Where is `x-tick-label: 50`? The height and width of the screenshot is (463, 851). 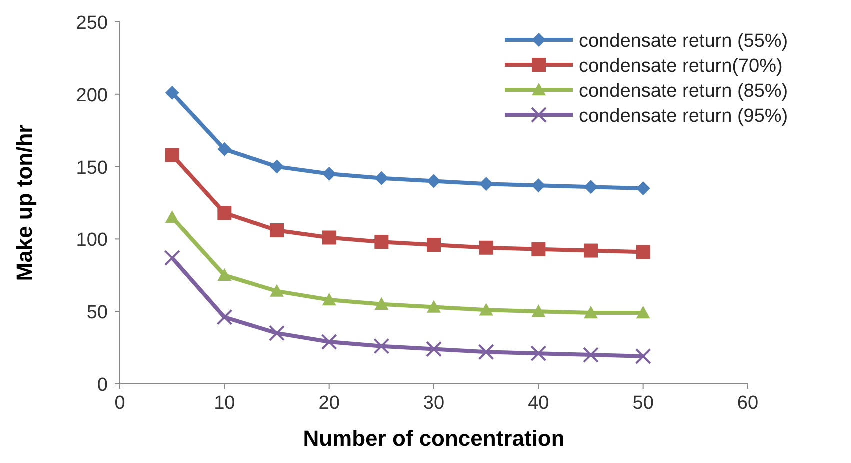 x-tick-label: 50 is located at coordinates (643, 403).